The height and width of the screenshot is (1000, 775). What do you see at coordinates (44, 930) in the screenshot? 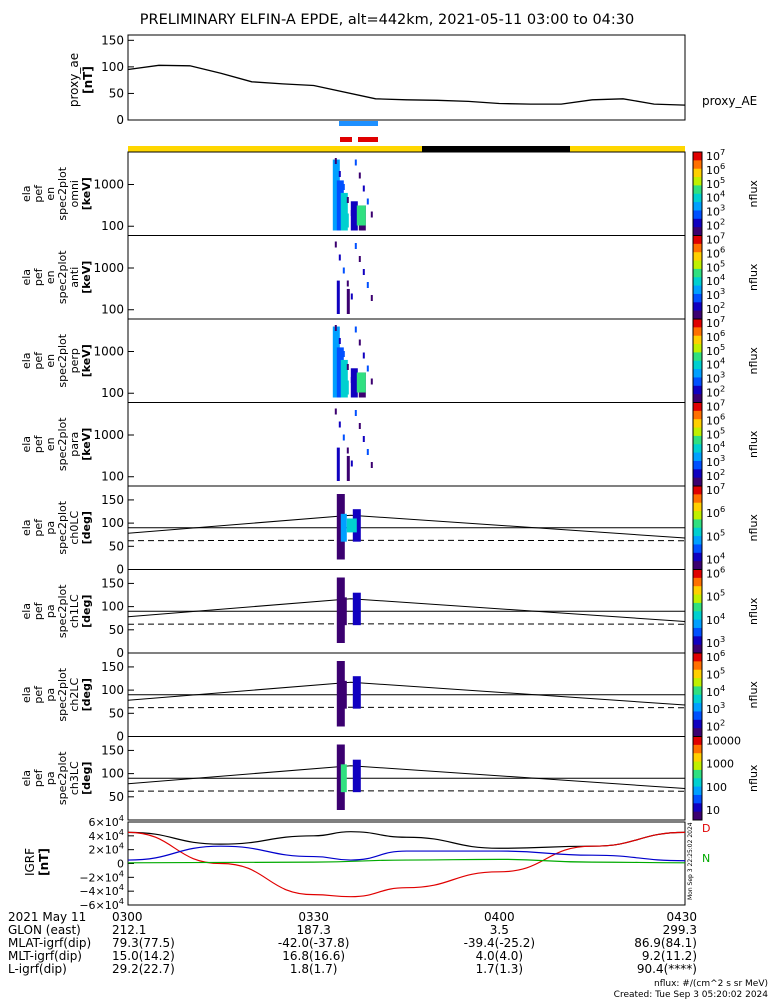
I see `ephemeris-row-label: GLON (east)` at bounding box center [44, 930].